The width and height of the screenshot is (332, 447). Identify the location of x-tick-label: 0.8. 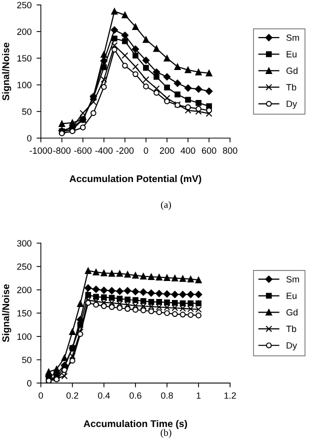
(167, 395).